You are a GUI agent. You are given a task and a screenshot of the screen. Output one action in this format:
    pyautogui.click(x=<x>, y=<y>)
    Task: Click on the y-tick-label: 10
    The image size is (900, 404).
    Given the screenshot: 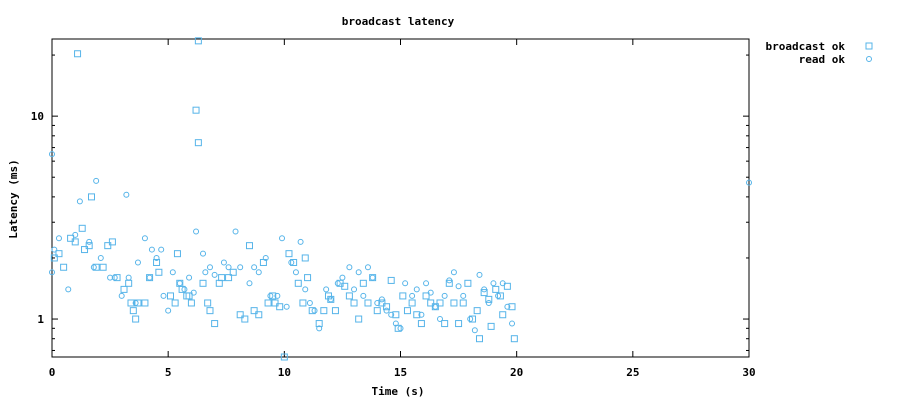 What is the action you would take?
    pyautogui.click(x=37, y=116)
    